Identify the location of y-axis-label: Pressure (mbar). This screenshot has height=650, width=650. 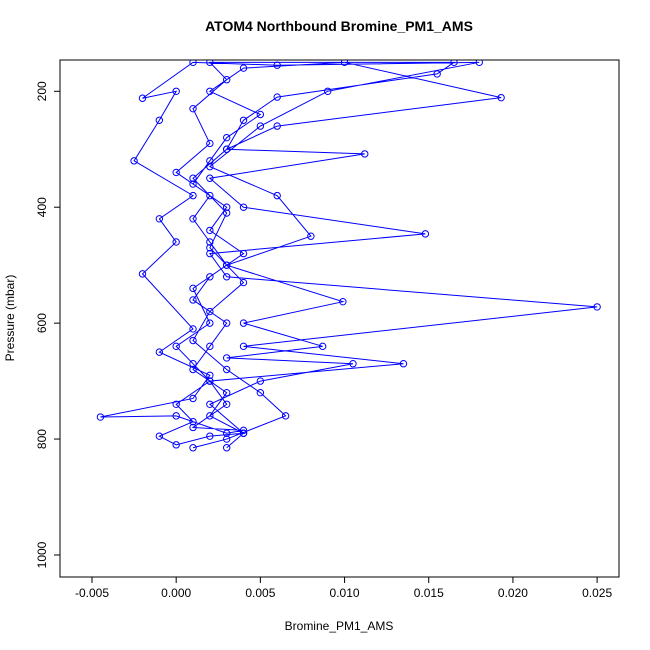
(10, 318).